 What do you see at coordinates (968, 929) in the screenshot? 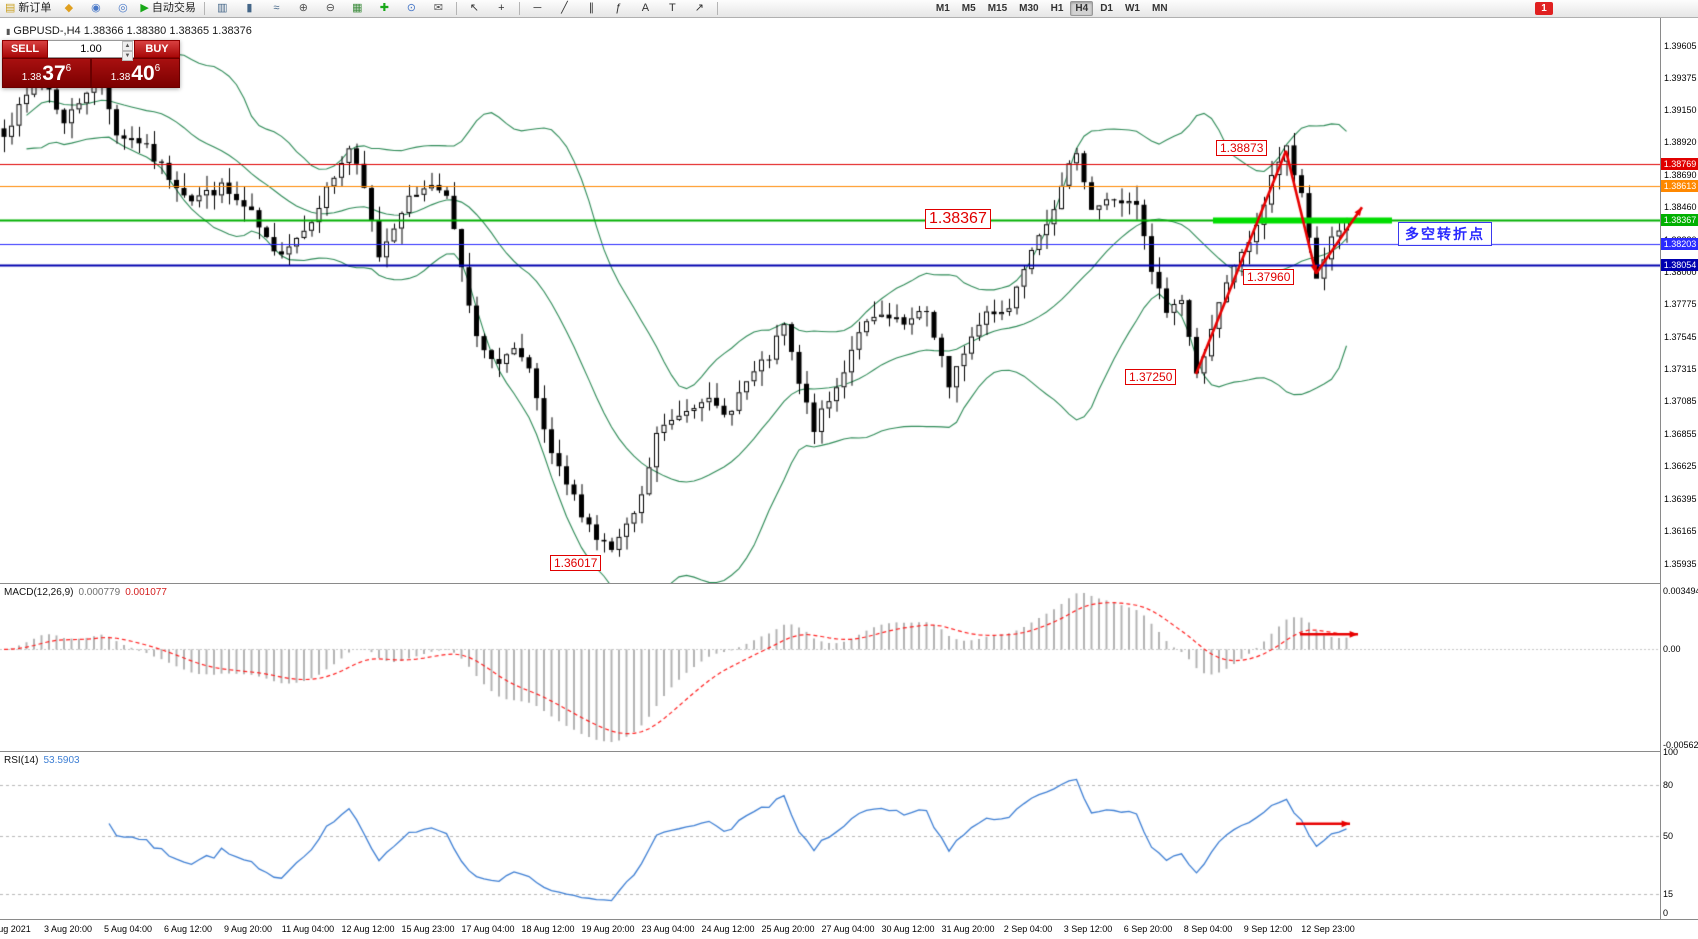
I see `time-axis-label: 31 Aug 20:00` at bounding box center [968, 929].